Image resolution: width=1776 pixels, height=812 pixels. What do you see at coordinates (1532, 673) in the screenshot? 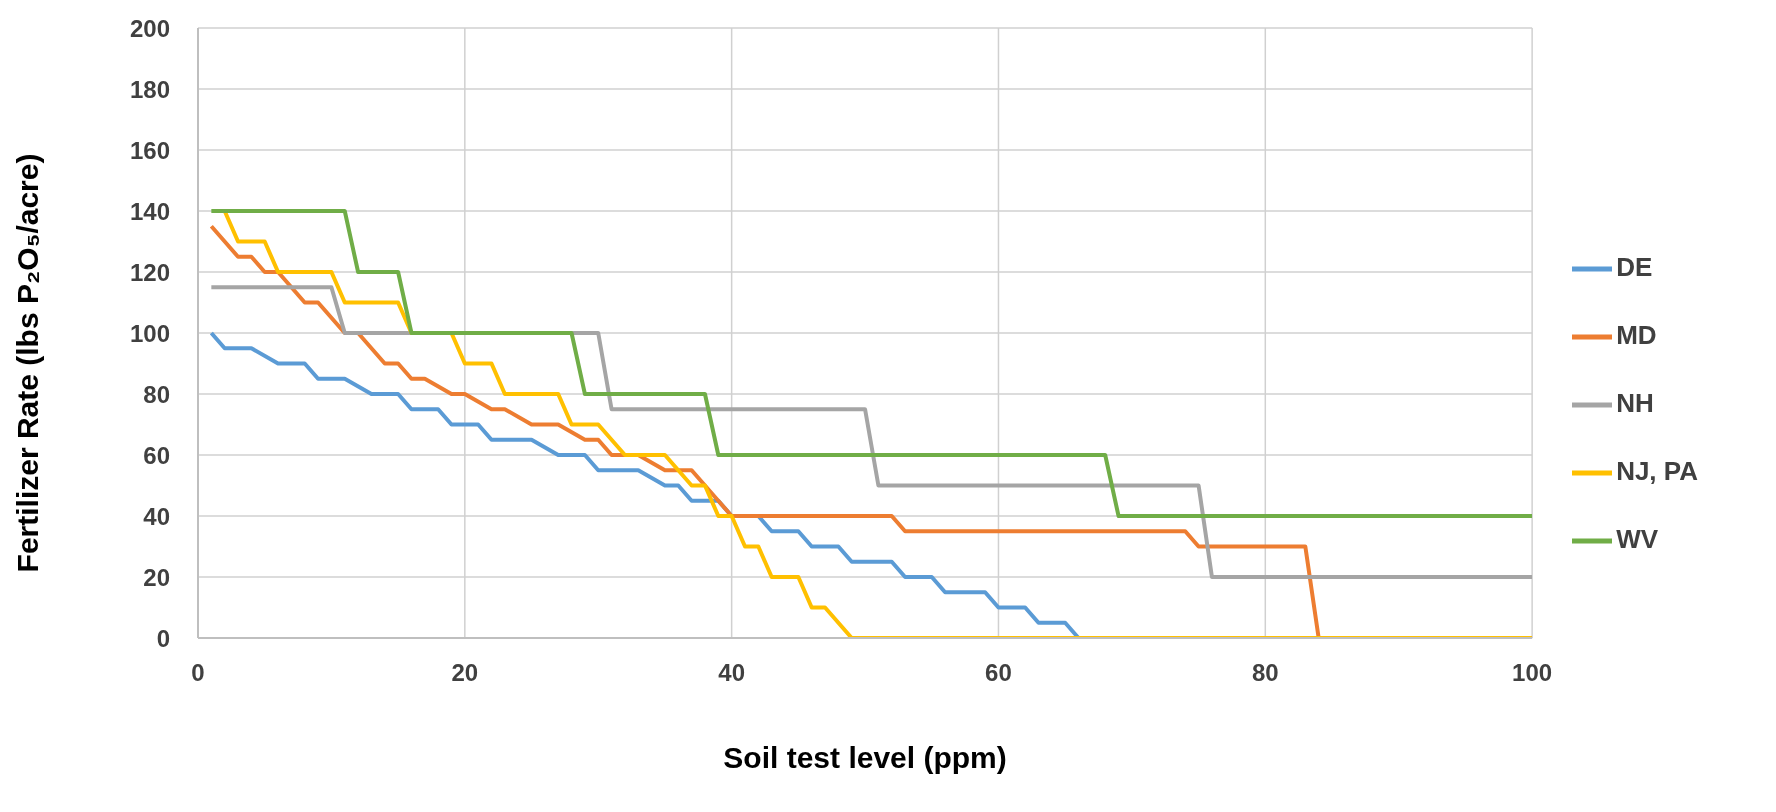
I see `x-tick-label: 100` at bounding box center [1532, 673].